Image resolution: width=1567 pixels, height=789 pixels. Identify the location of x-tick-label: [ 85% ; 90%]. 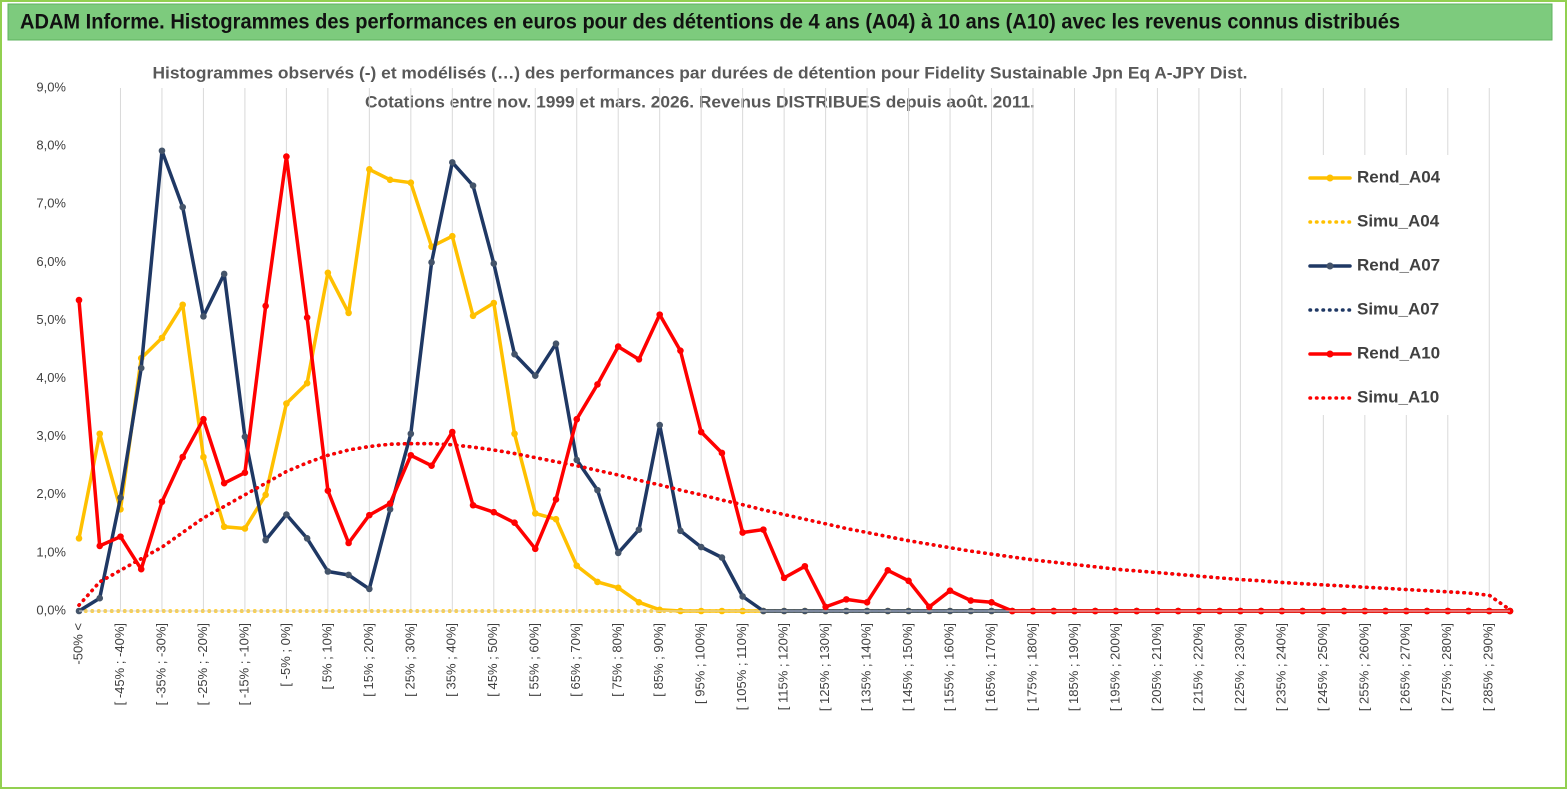
(658, 660).